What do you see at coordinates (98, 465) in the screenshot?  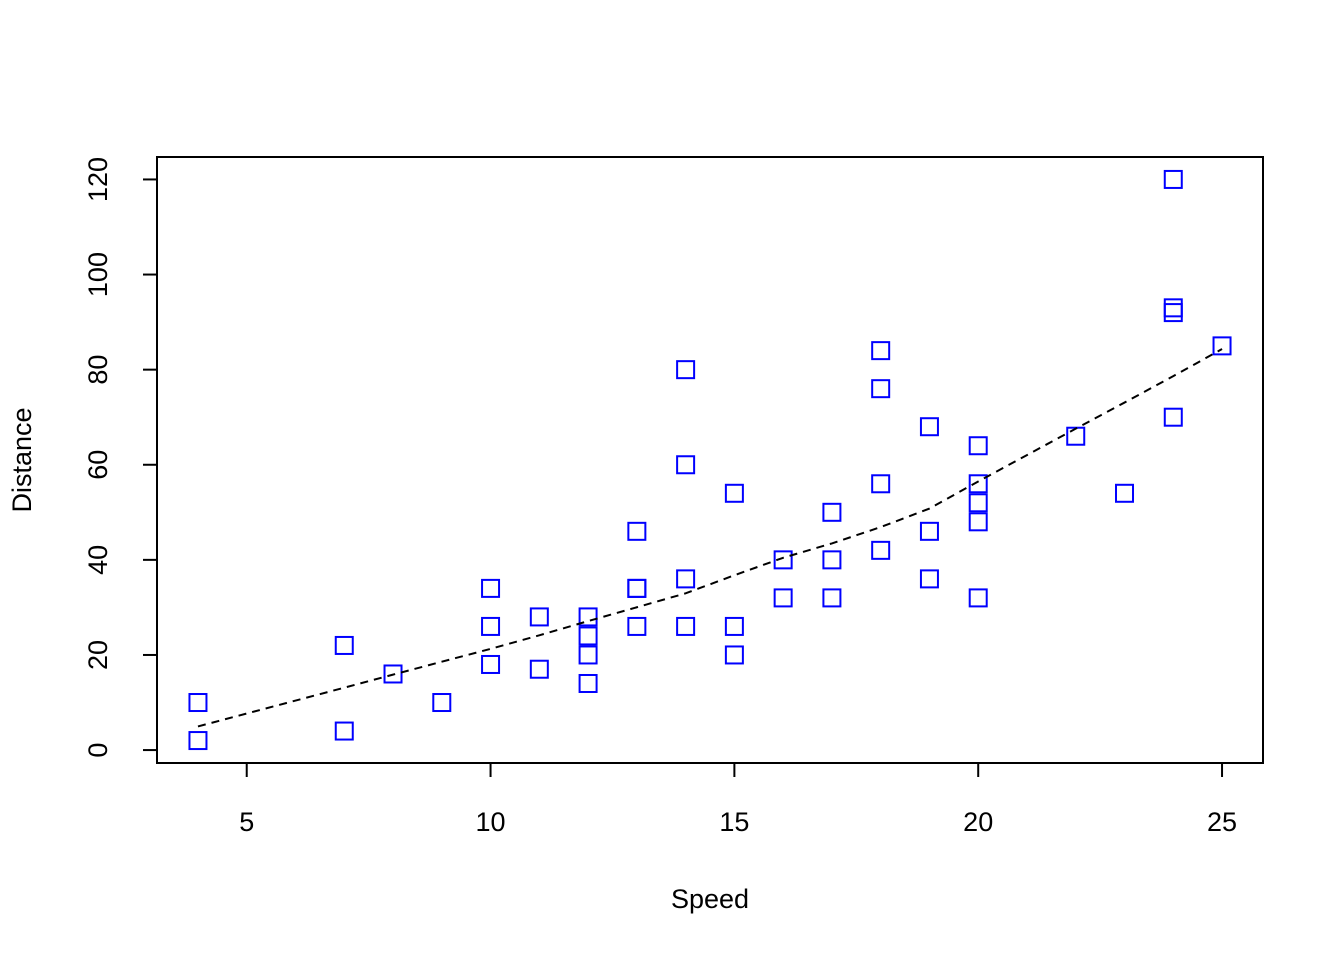 I see `y-tick-label: 60` at bounding box center [98, 465].